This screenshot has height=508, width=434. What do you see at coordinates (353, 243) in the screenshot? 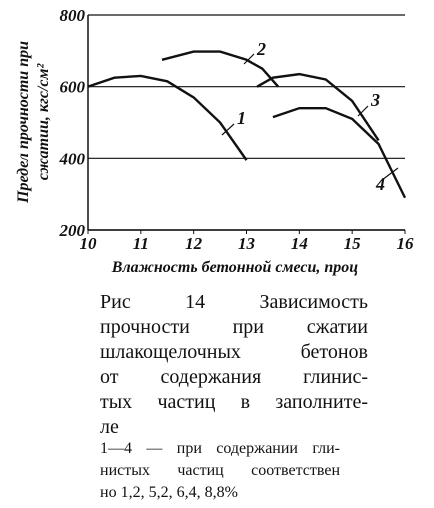
I see `x-tick-label: 15` at bounding box center [353, 243].